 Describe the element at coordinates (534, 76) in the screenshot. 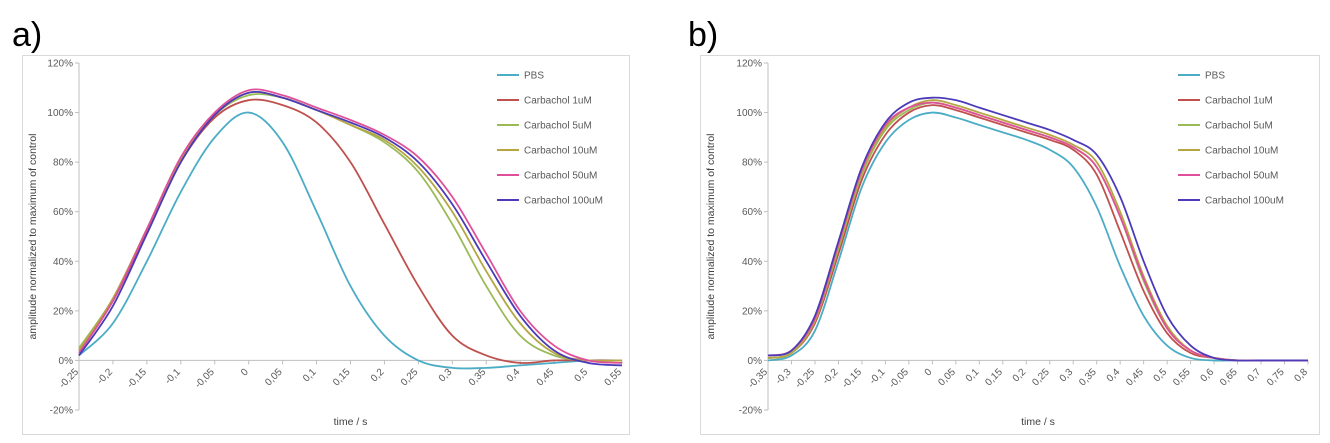

I see `chart-a-legend-label-0: PBS` at that location.